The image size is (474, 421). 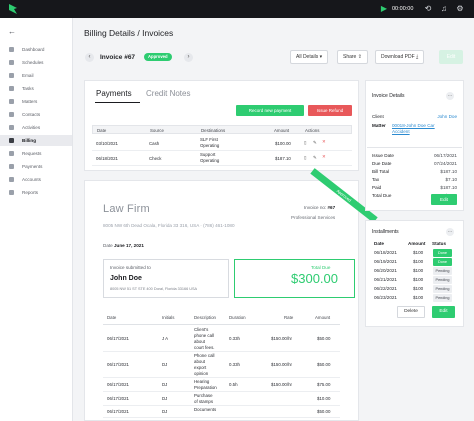 I want to click on invoice-details-edit-button: Edit, so click(x=444, y=199).